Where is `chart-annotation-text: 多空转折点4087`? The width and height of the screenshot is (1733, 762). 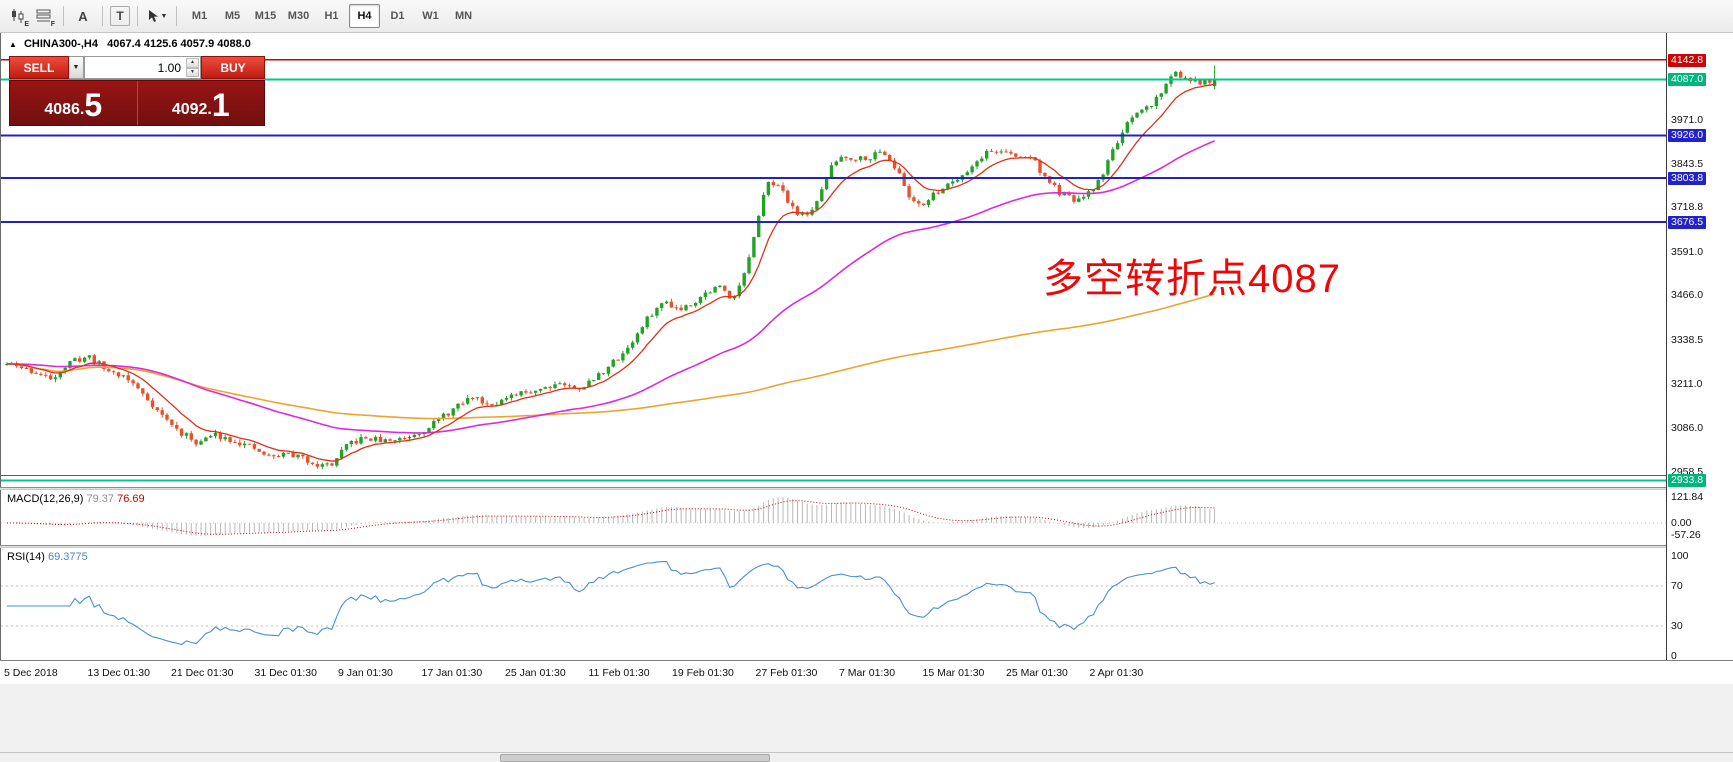
chart-annotation-text: 多空转折点4087 is located at coordinates (1192, 279).